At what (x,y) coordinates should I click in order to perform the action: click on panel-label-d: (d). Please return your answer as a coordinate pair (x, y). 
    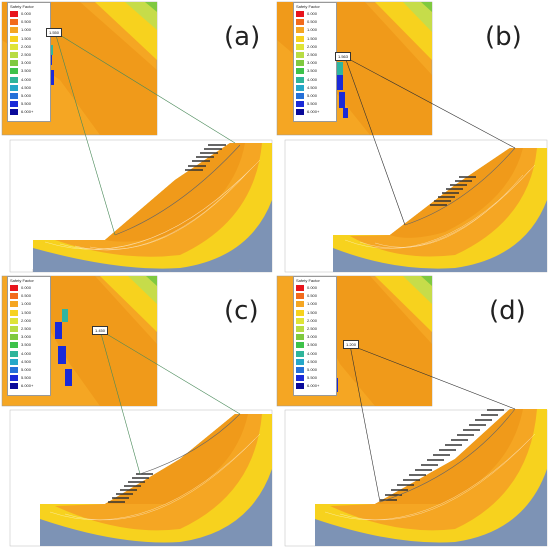
    Looking at the image, I should click on (507, 311).